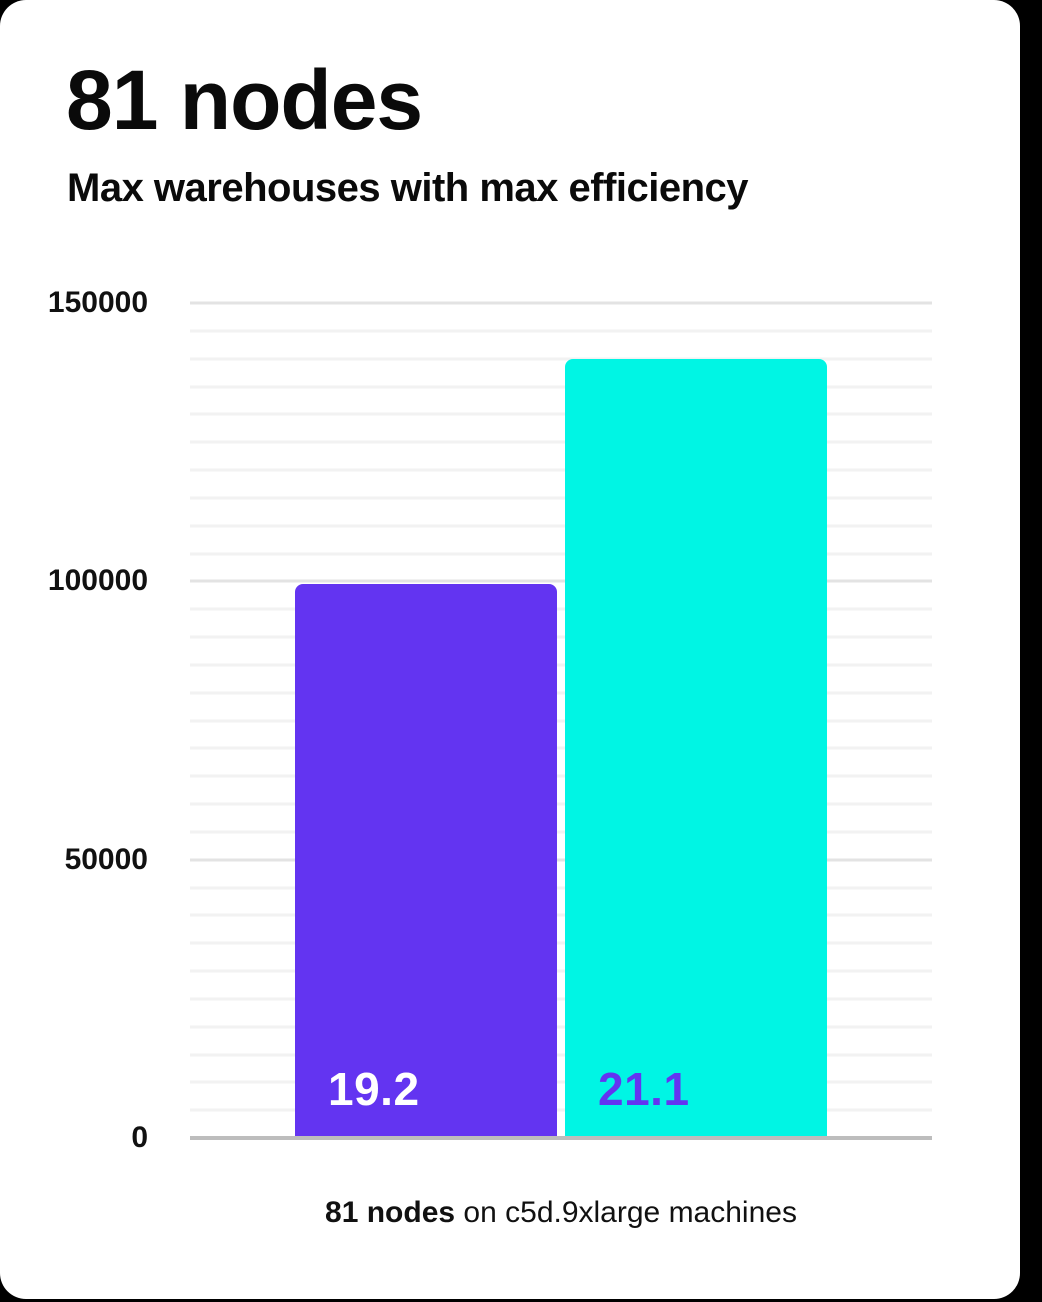 The width and height of the screenshot is (1042, 1302). Describe the element at coordinates (244, 100) in the screenshot. I see `page-title: 81 nodes` at that location.